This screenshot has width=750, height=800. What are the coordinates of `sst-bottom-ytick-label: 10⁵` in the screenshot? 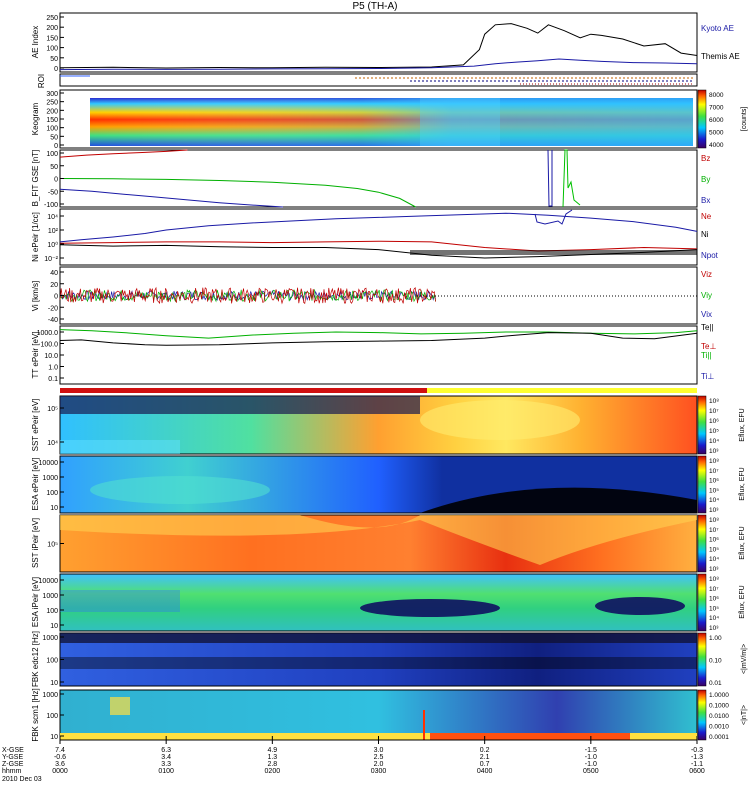 It's located at (52, 545).